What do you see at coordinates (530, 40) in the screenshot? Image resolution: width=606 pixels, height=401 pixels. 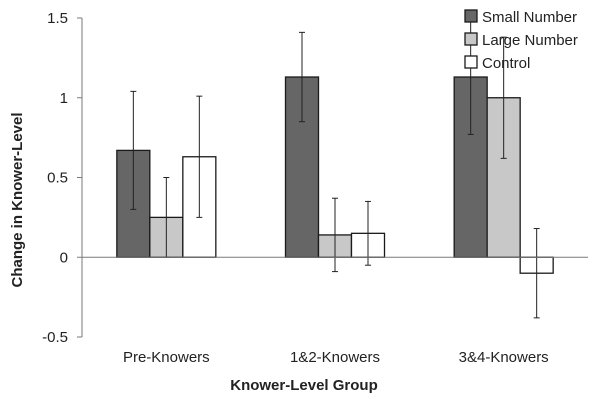 I see `legend-label: Large Number` at bounding box center [530, 40].